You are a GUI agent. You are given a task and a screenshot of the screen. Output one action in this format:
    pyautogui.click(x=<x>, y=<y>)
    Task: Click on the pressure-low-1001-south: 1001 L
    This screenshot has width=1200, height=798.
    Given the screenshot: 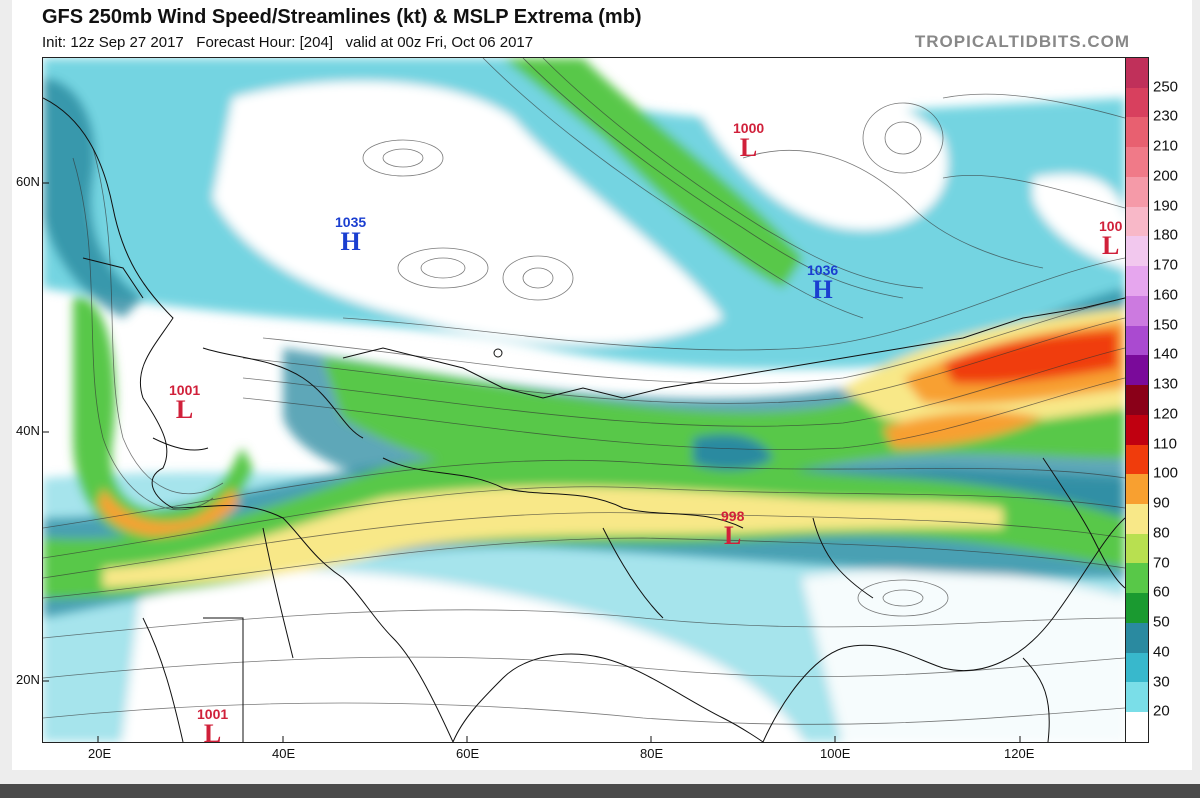 What is the action you would take?
    pyautogui.click(x=213, y=724)
    